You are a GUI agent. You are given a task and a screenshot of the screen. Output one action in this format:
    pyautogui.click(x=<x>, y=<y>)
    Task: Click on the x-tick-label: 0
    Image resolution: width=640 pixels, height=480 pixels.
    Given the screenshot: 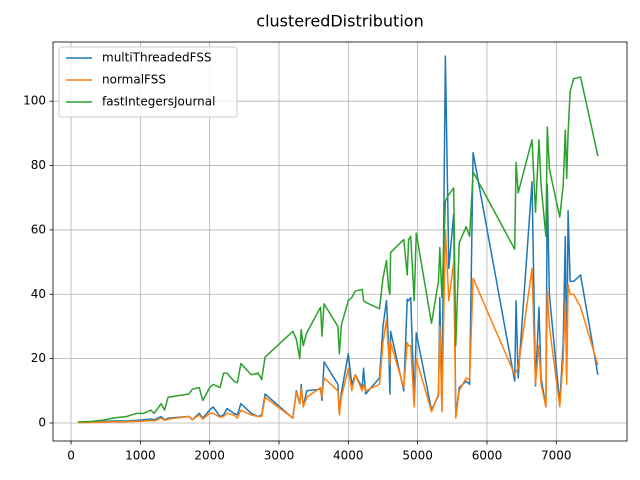 What is the action you would take?
    pyautogui.click(x=71, y=456)
    